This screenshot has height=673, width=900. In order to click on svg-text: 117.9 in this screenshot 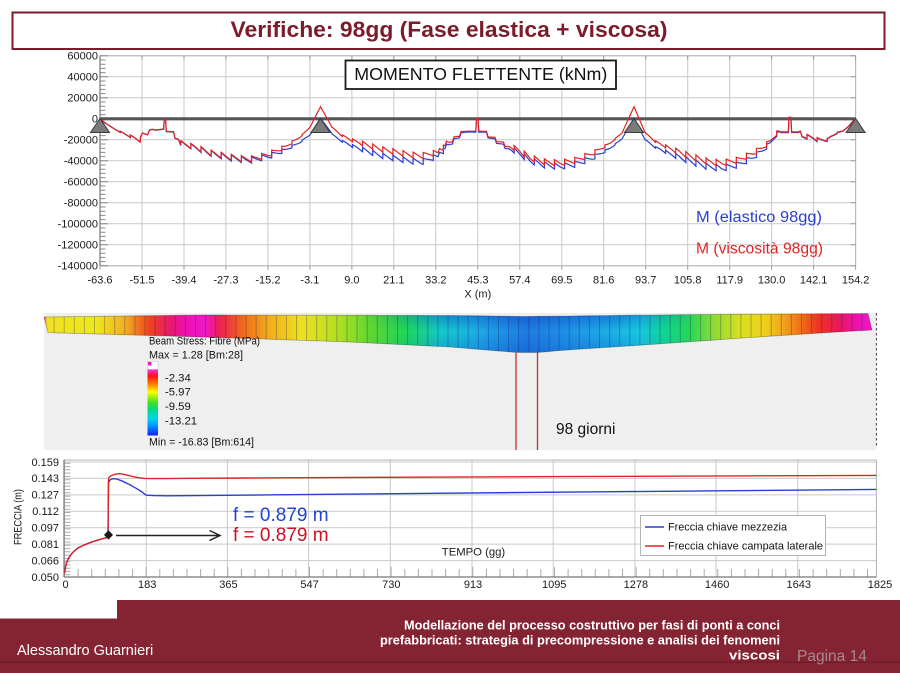, I will do `click(729, 281)`.